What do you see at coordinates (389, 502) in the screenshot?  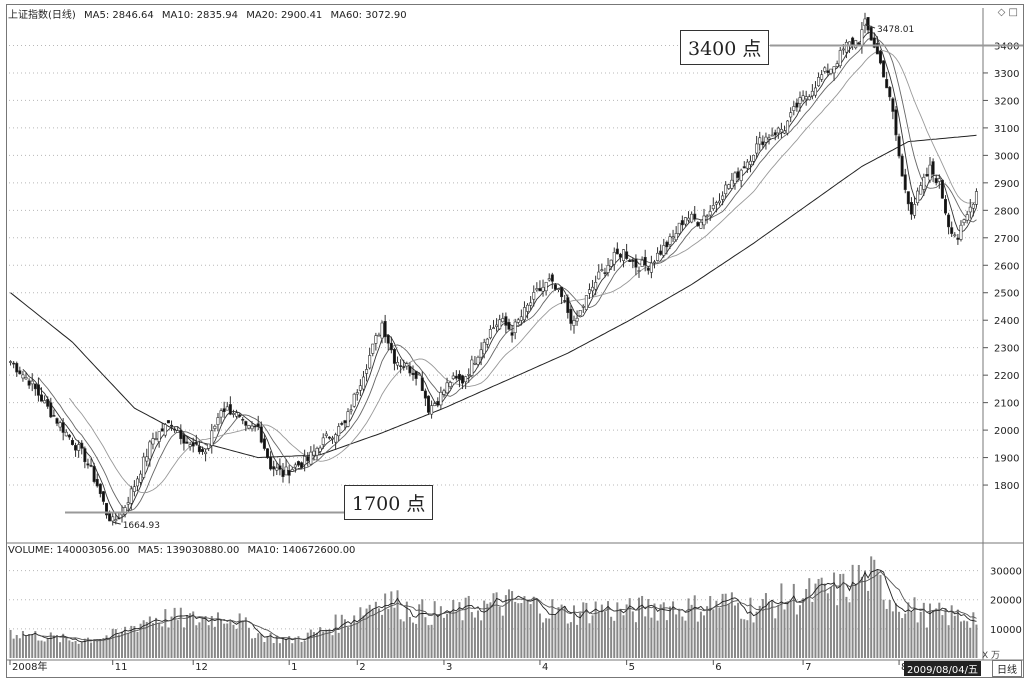 I see `low-level-callout: 1700 点` at bounding box center [389, 502].